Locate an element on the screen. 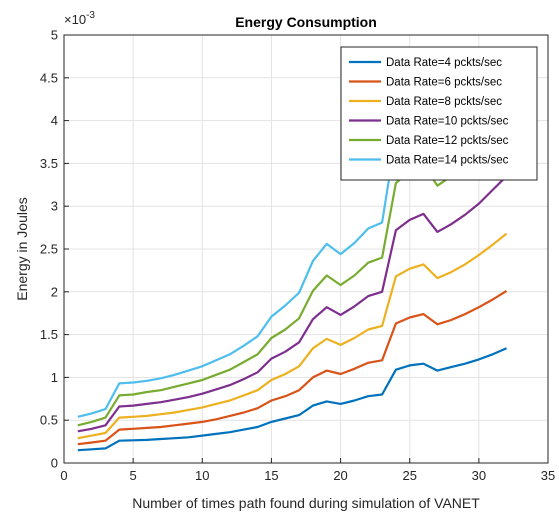 Image resolution: width=559 pixels, height=517 pixels. y-tick-label: 0.5 is located at coordinates (49, 420).